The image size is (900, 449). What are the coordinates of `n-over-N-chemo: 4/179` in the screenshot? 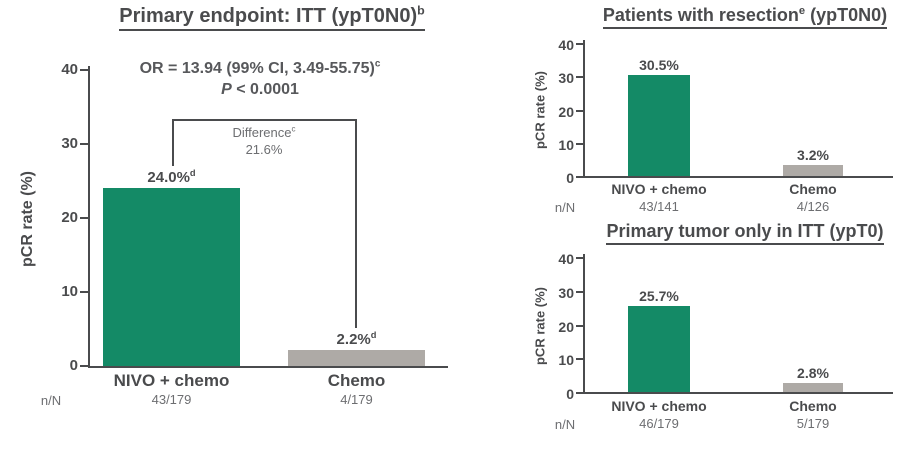 It's located at (356, 399).